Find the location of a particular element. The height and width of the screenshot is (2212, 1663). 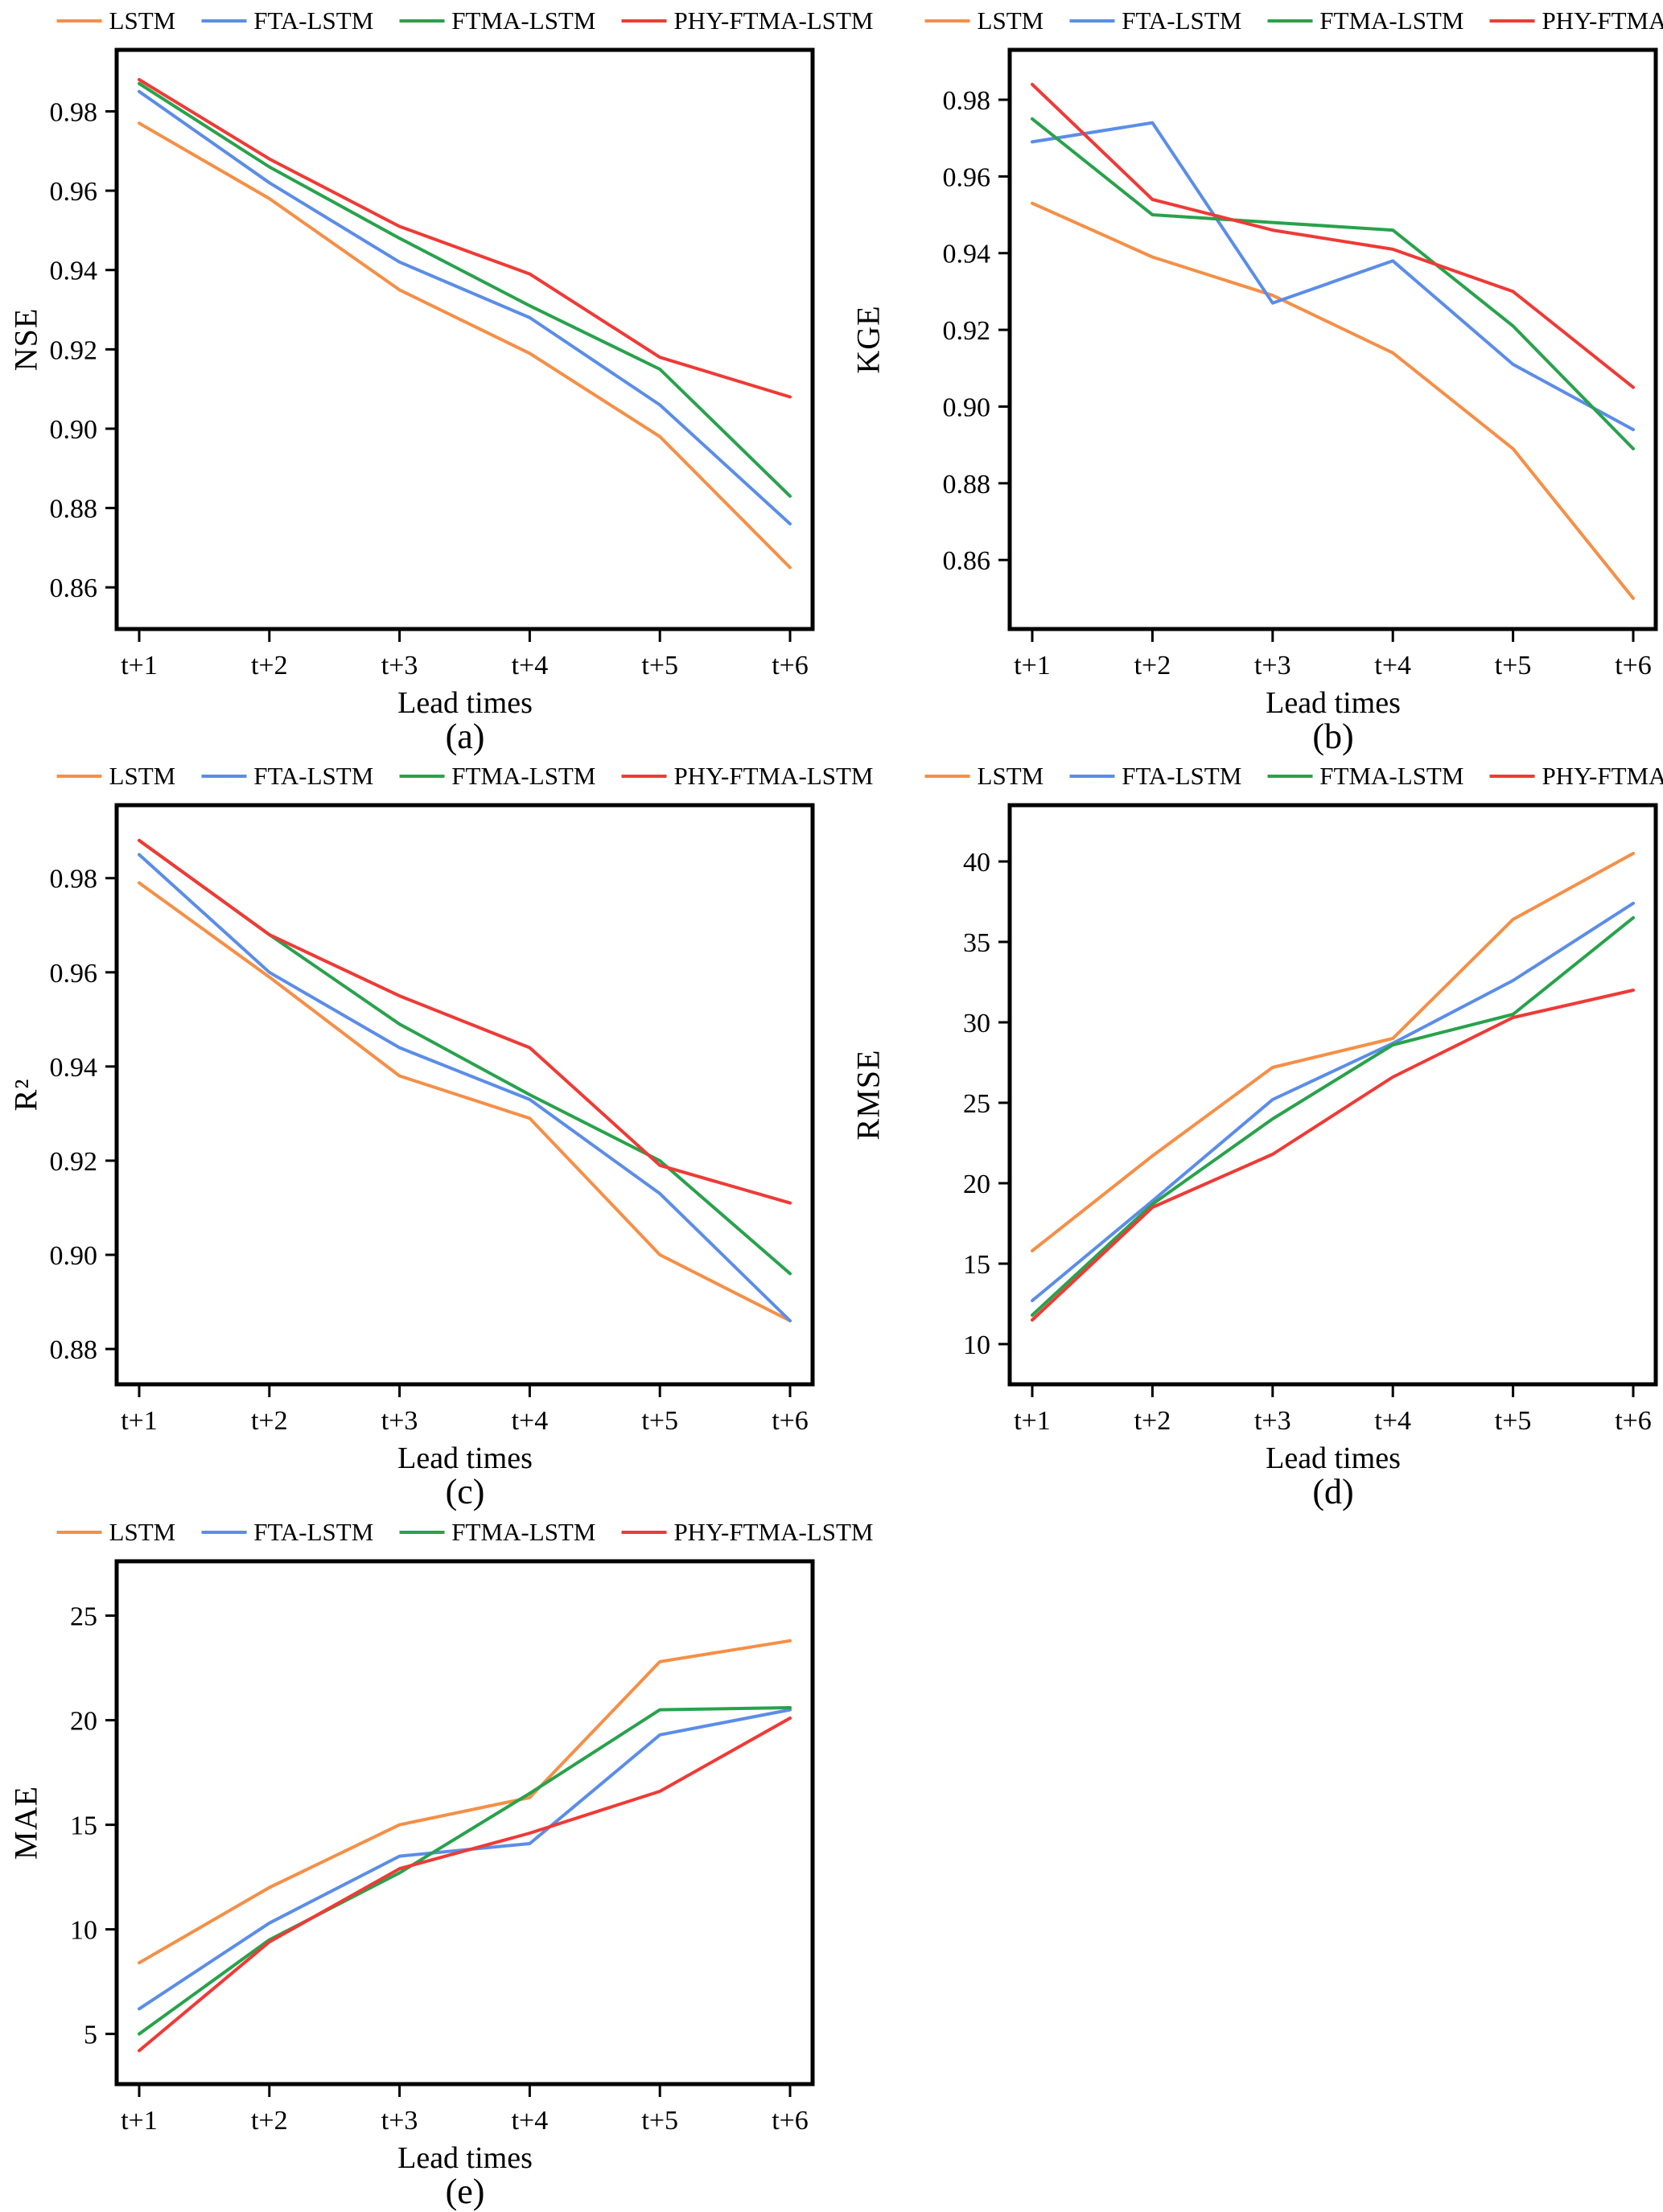

panel-label: (c) is located at coordinates (465, 1491).